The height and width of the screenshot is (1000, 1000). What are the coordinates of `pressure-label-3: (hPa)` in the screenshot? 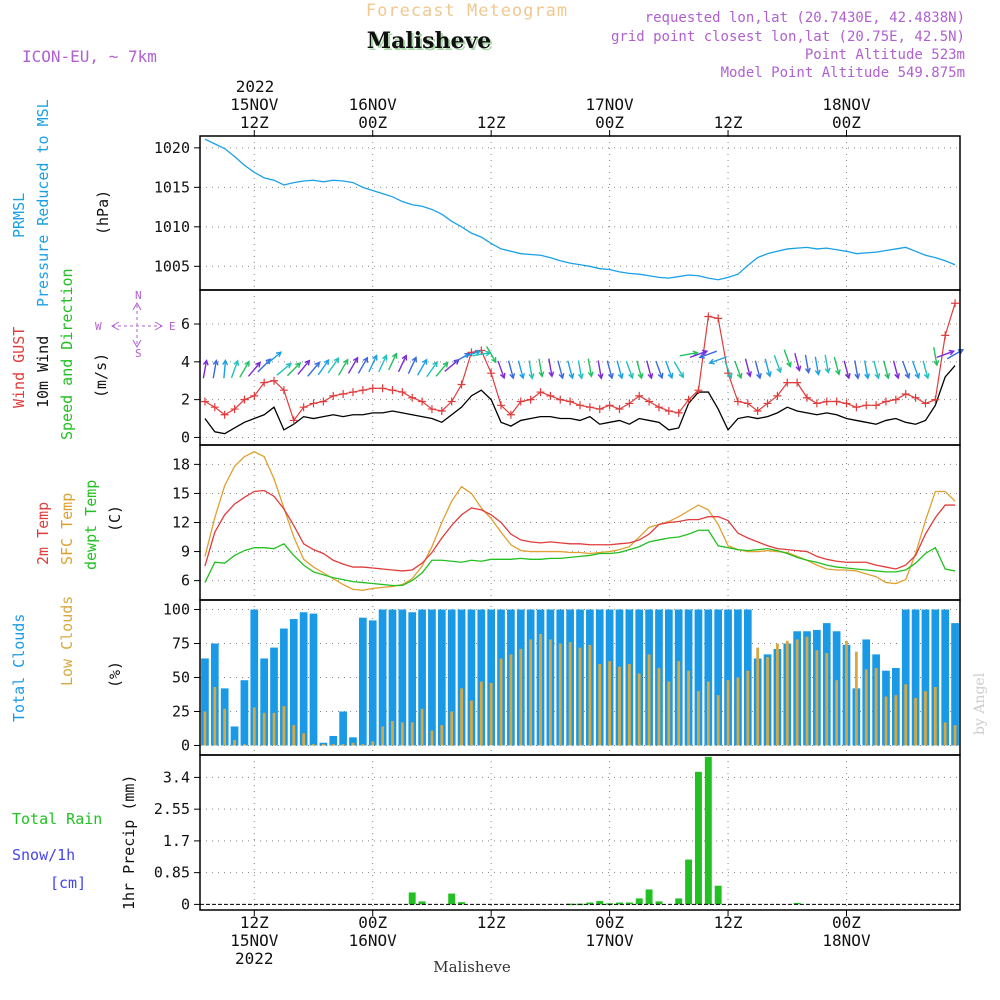 It's located at (103, 212).